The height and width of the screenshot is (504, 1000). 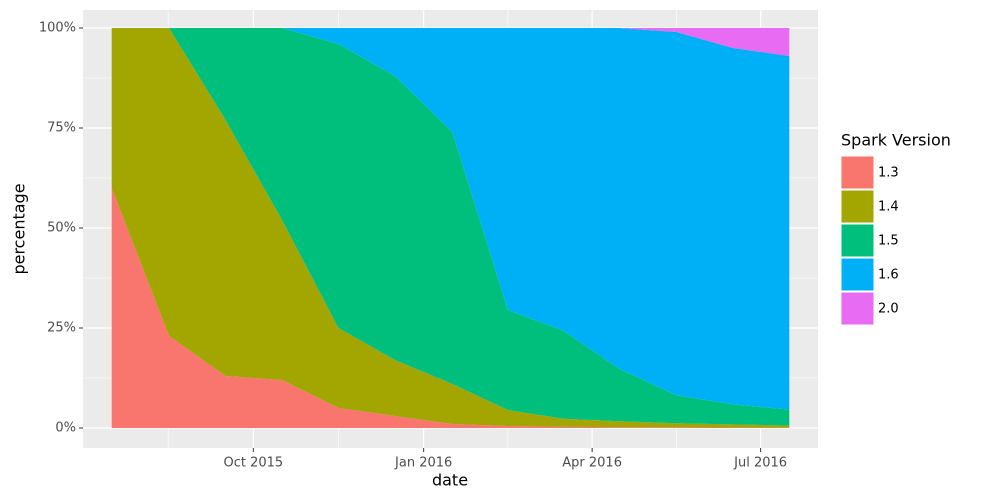 I want to click on legend-label: 1.5, so click(x=888, y=241).